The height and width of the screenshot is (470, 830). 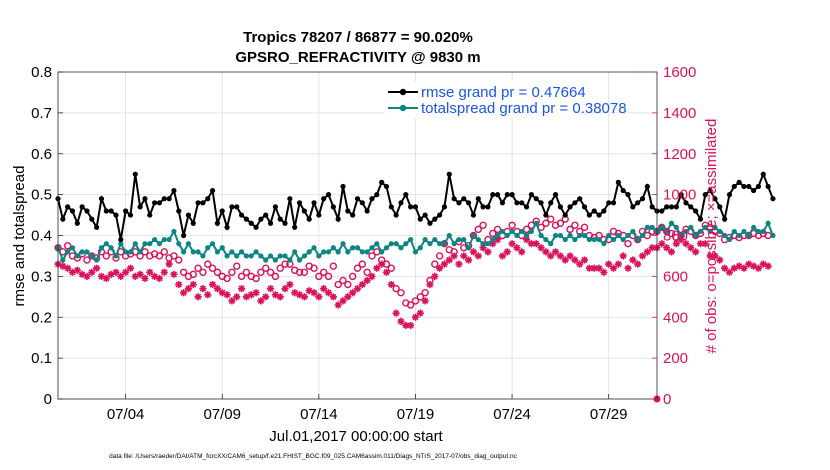 What do you see at coordinates (503, 92) in the screenshot?
I see `legend-label-rmse: rmse grand pr = 0.47664` at bounding box center [503, 92].